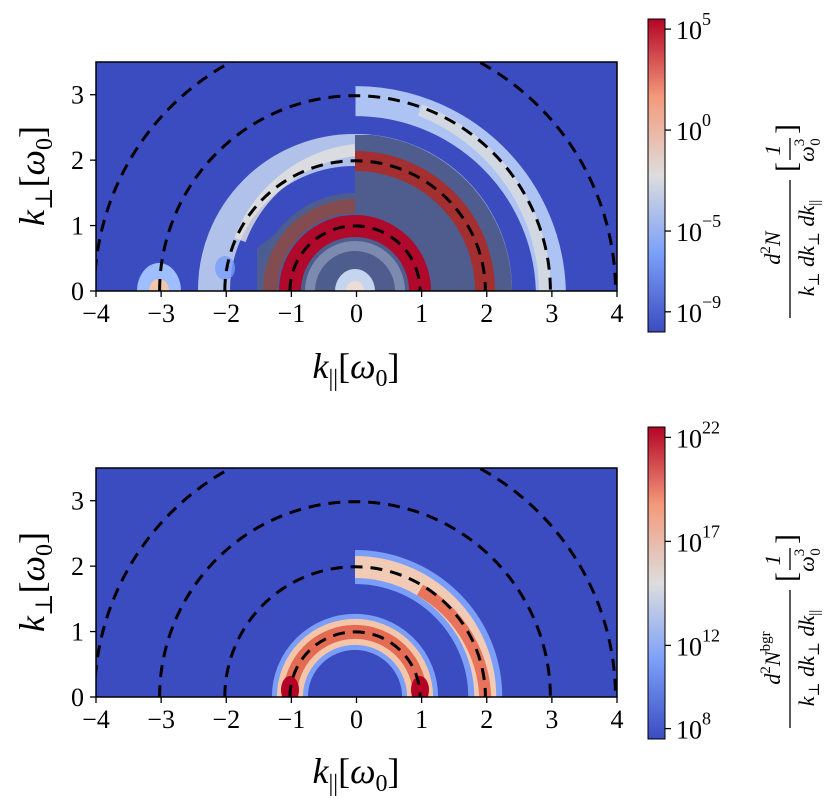  I want to click on colorbar-tick-label: 10⁸, so click(693, 727).